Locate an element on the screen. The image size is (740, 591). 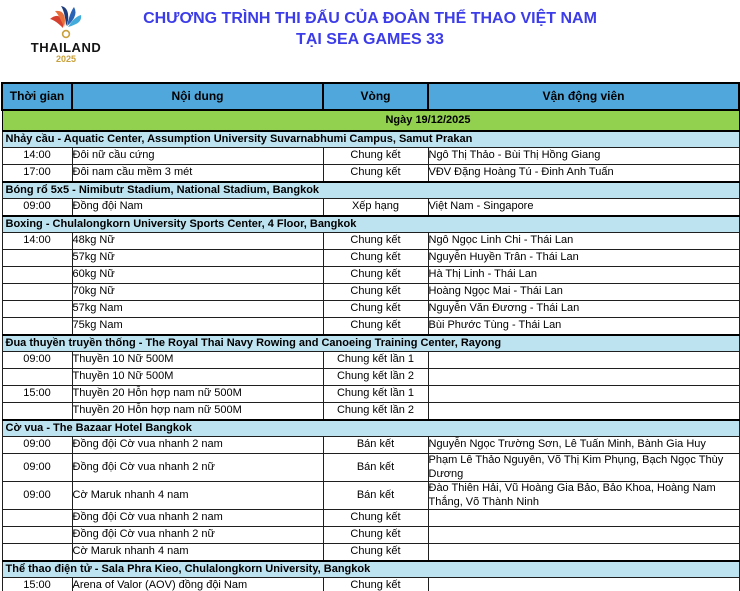
cell-time: 17:00 is located at coordinates (37, 173).